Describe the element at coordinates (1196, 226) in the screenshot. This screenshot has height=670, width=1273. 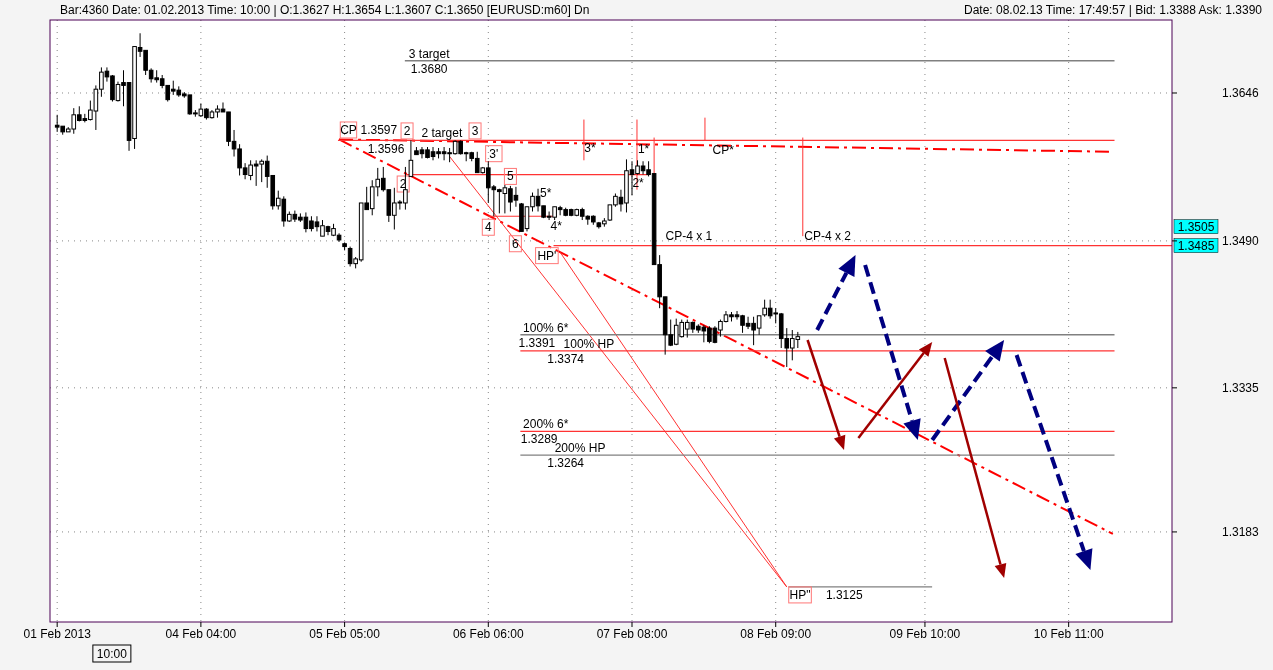
I see `text: 1.3505` at that location.